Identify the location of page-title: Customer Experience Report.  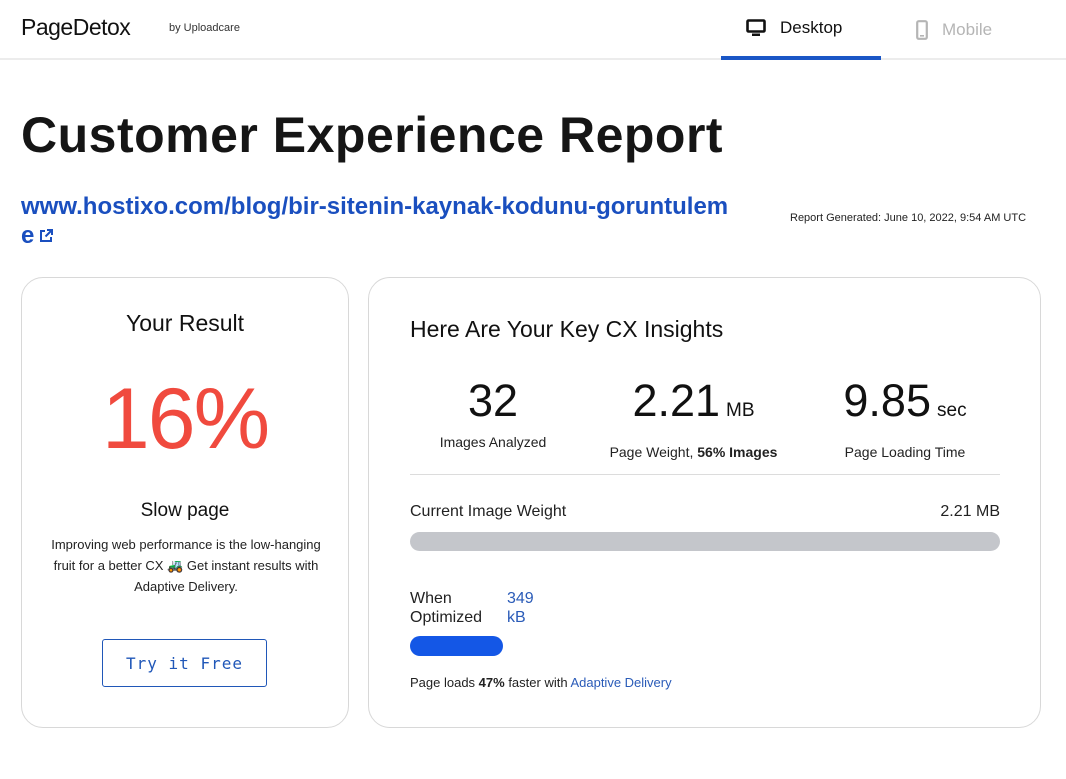
(372, 135).